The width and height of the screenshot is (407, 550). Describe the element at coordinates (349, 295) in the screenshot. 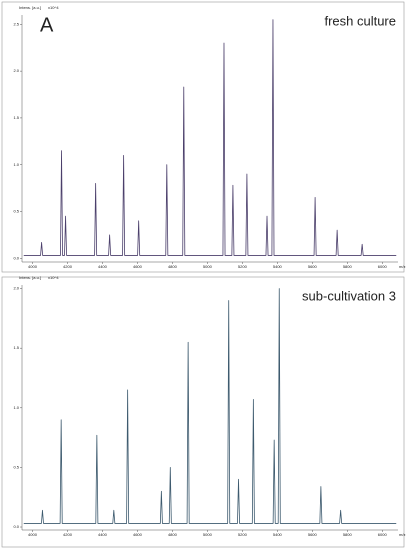

I see `chart-title: sub-cultivation 3` at that location.